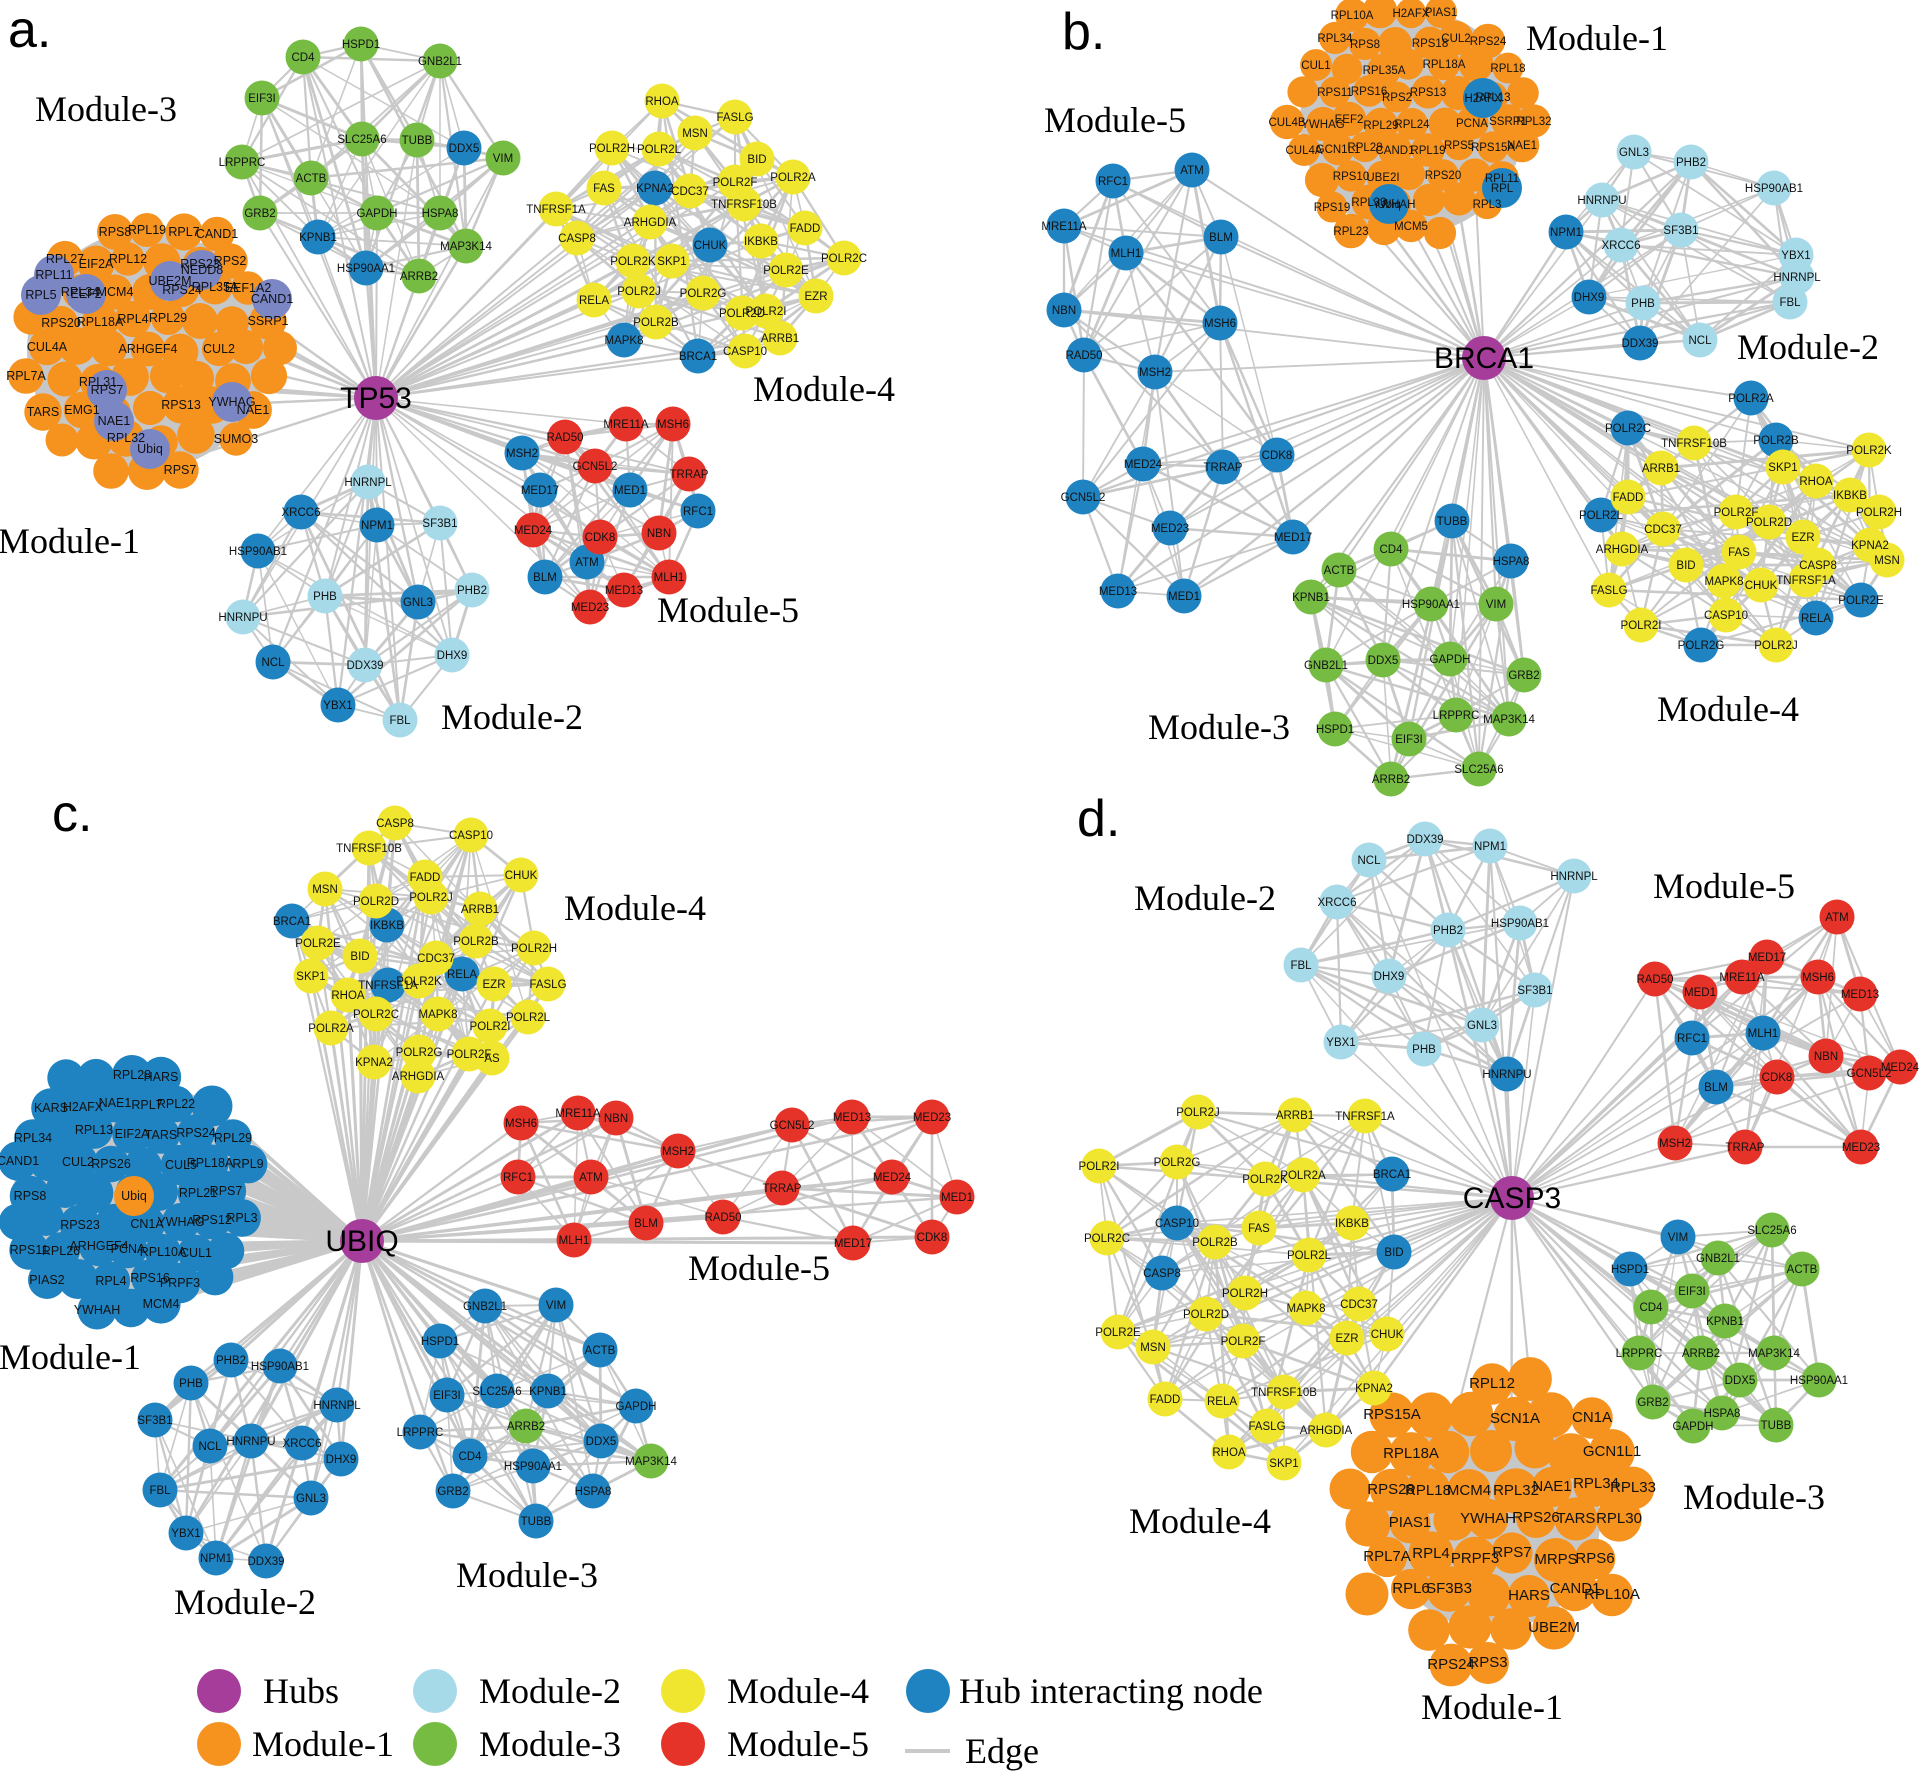 This screenshot has height=1780, width=1923. I want to click on svg-text: CUL4B, so click(1286, 123).